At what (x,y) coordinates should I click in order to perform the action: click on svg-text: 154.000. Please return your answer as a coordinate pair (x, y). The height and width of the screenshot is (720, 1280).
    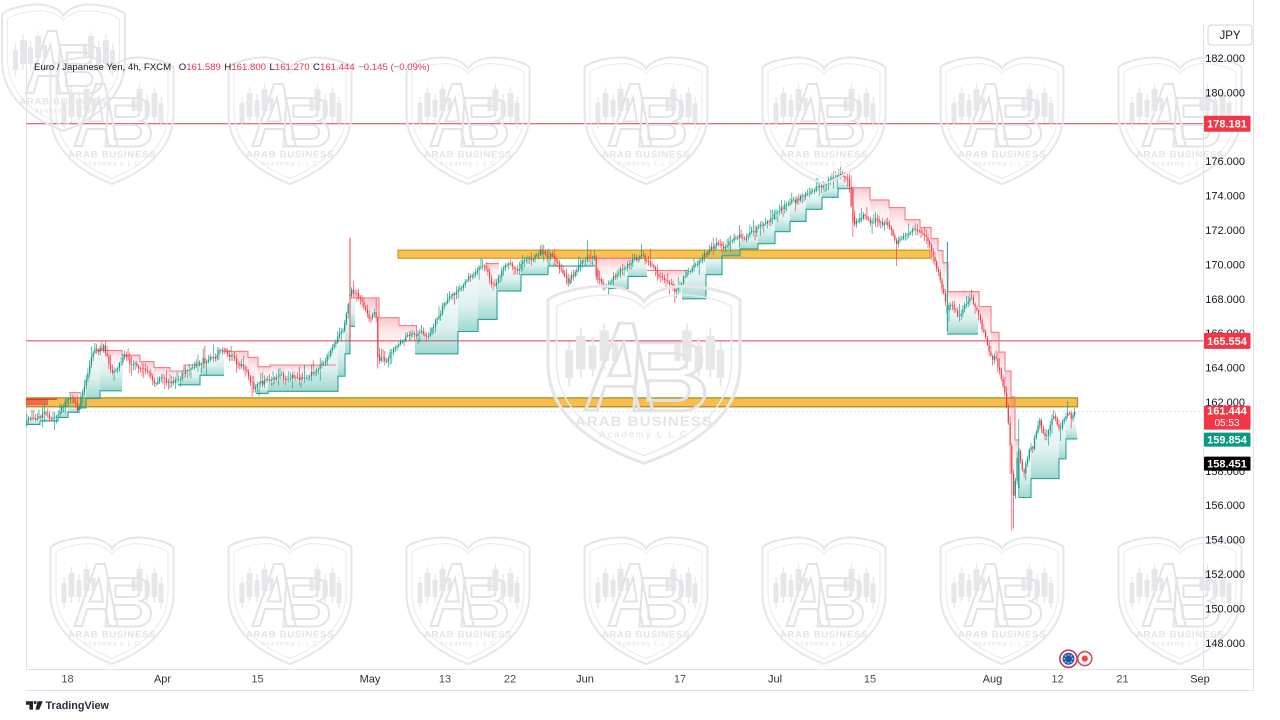
    Looking at the image, I should click on (1225, 541).